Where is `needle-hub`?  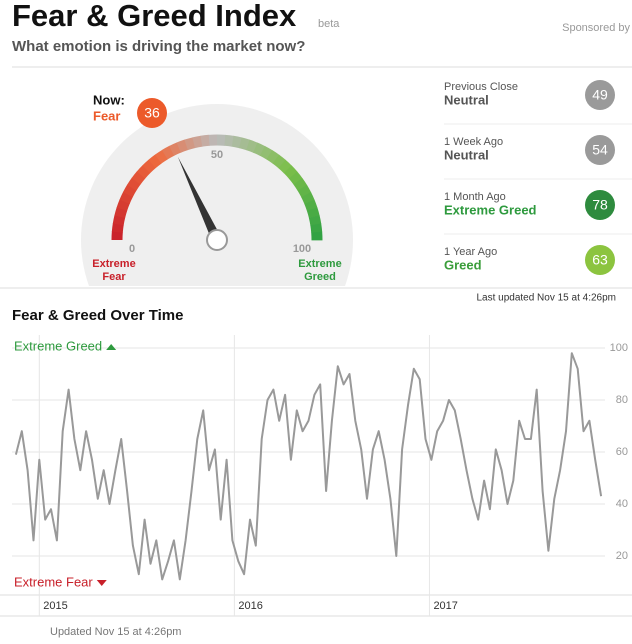
needle-hub is located at coordinates (217, 240).